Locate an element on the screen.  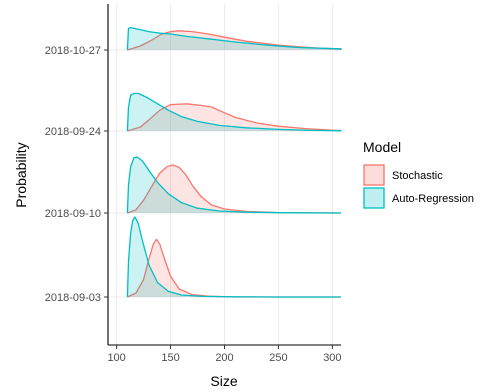
legend-key-auto-regression is located at coordinates (374, 198).